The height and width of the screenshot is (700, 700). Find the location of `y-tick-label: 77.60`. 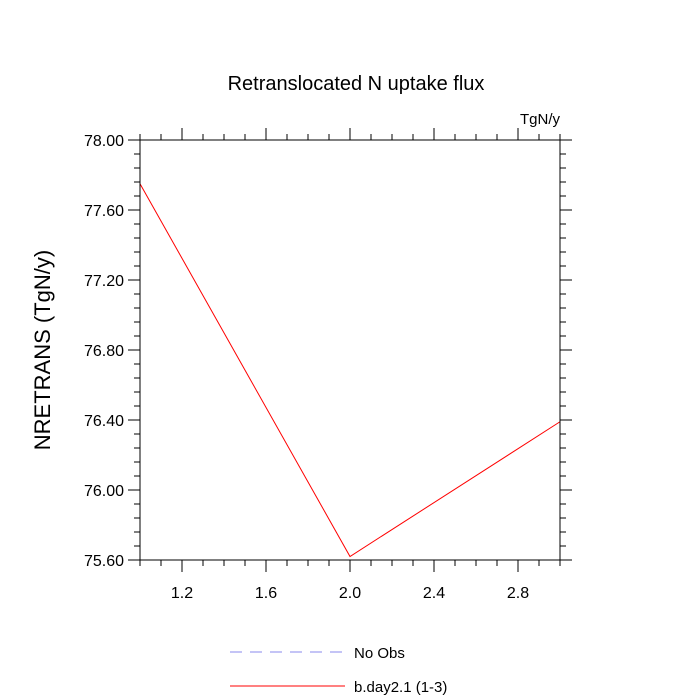

y-tick-label: 77.60 is located at coordinates (104, 211).